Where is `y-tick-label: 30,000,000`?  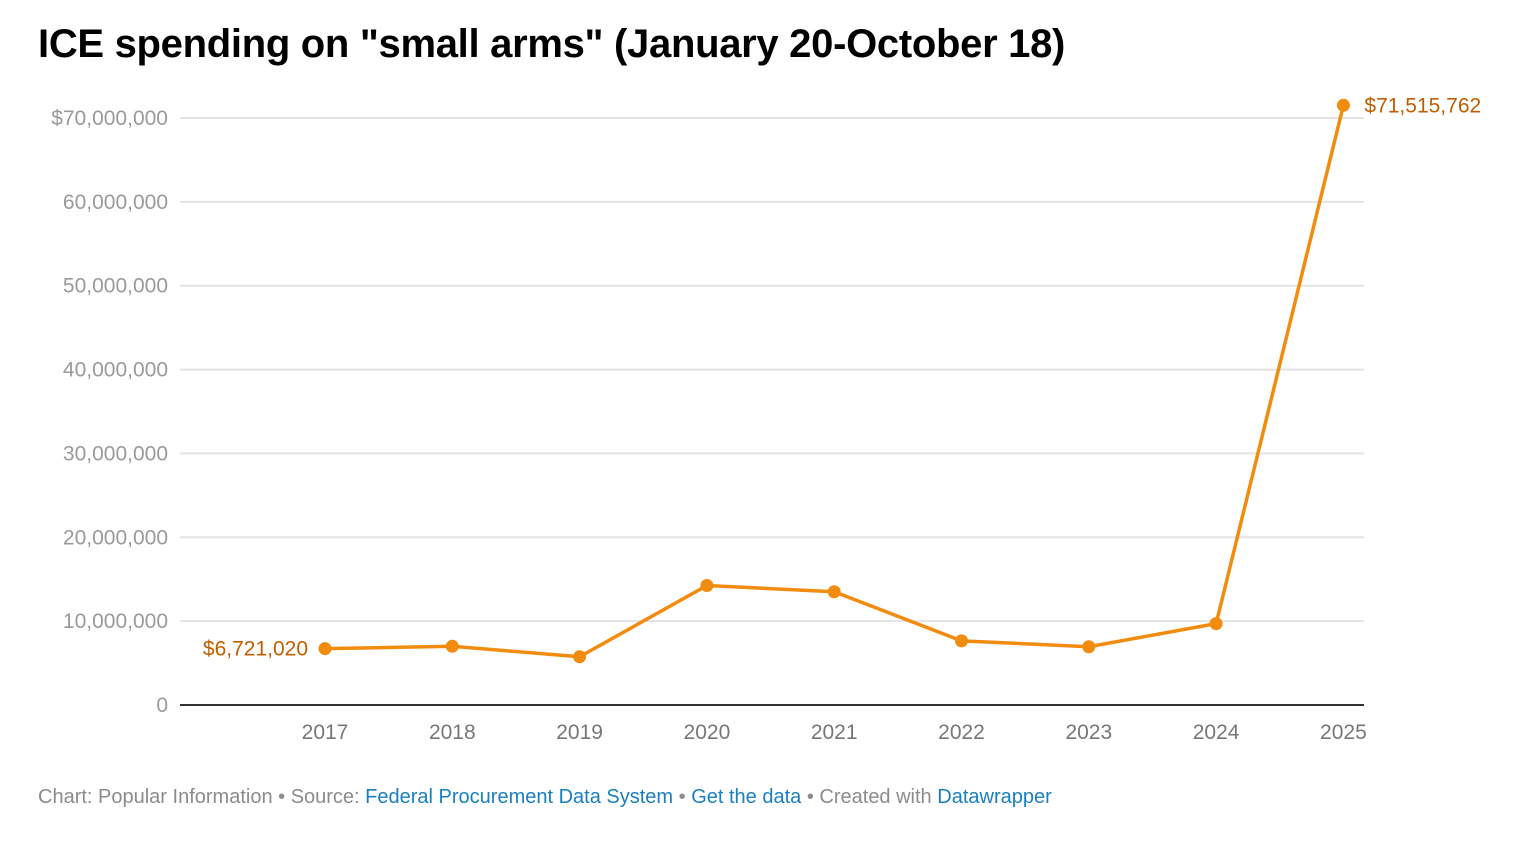 y-tick-label: 30,000,000 is located at coordinates (115, 453).